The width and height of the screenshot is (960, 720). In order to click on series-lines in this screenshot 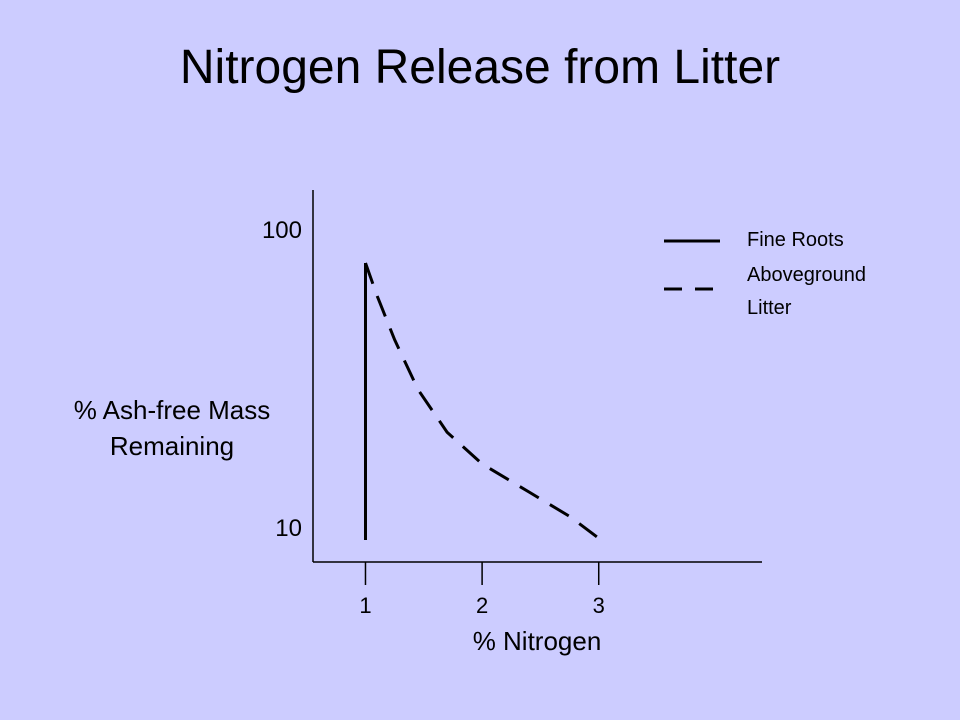, I will do `click(485, 403)`.